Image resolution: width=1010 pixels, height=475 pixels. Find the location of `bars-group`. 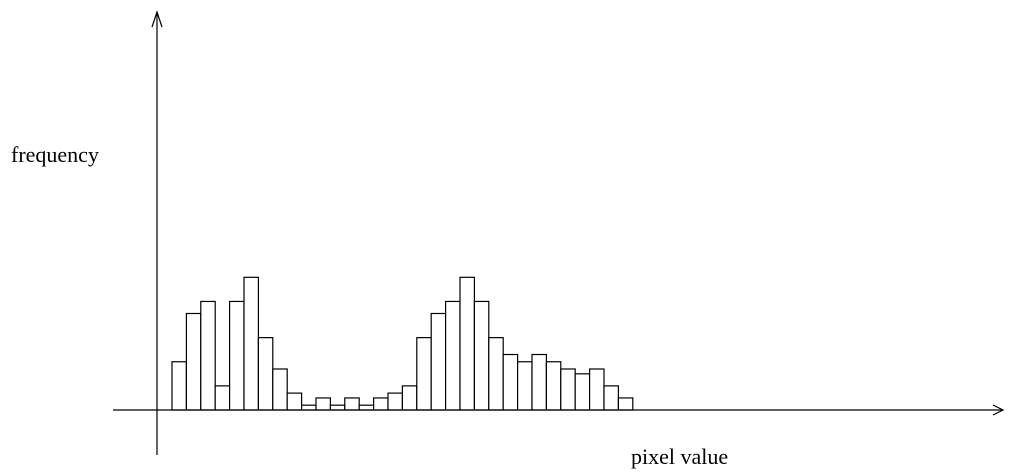

bars-group is located at coordinates (402, 343).